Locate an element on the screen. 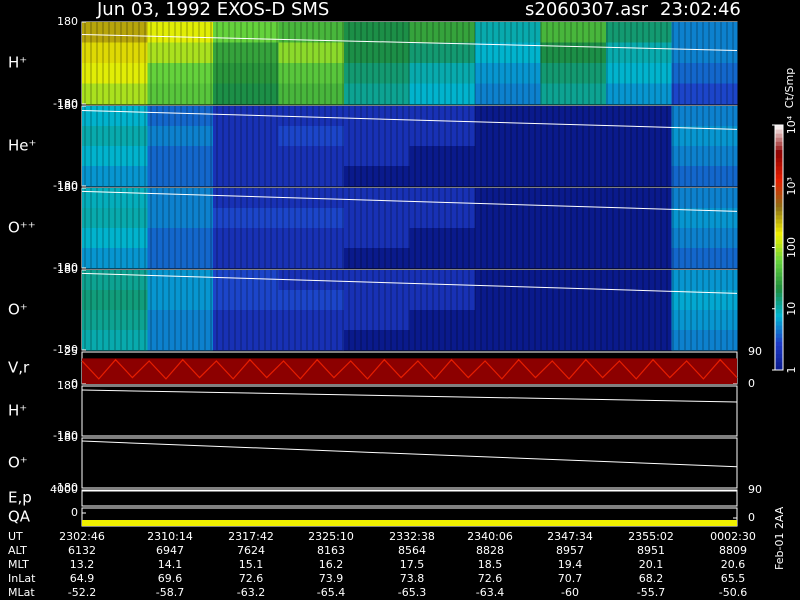  footer-value: 0002:30 is located at coordinates (733, 536).